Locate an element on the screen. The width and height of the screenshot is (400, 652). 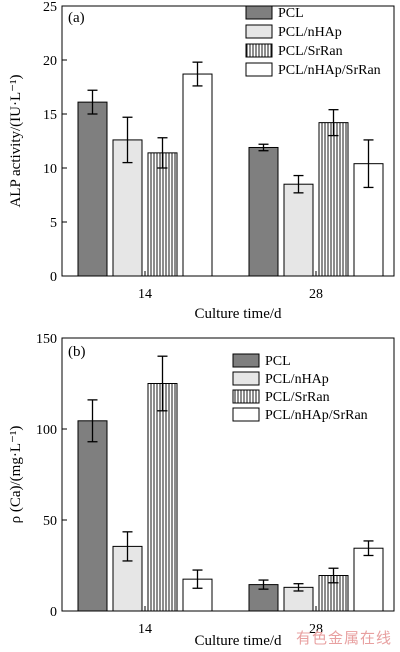
panel-label: (b) is located at coordinates (77, 352).